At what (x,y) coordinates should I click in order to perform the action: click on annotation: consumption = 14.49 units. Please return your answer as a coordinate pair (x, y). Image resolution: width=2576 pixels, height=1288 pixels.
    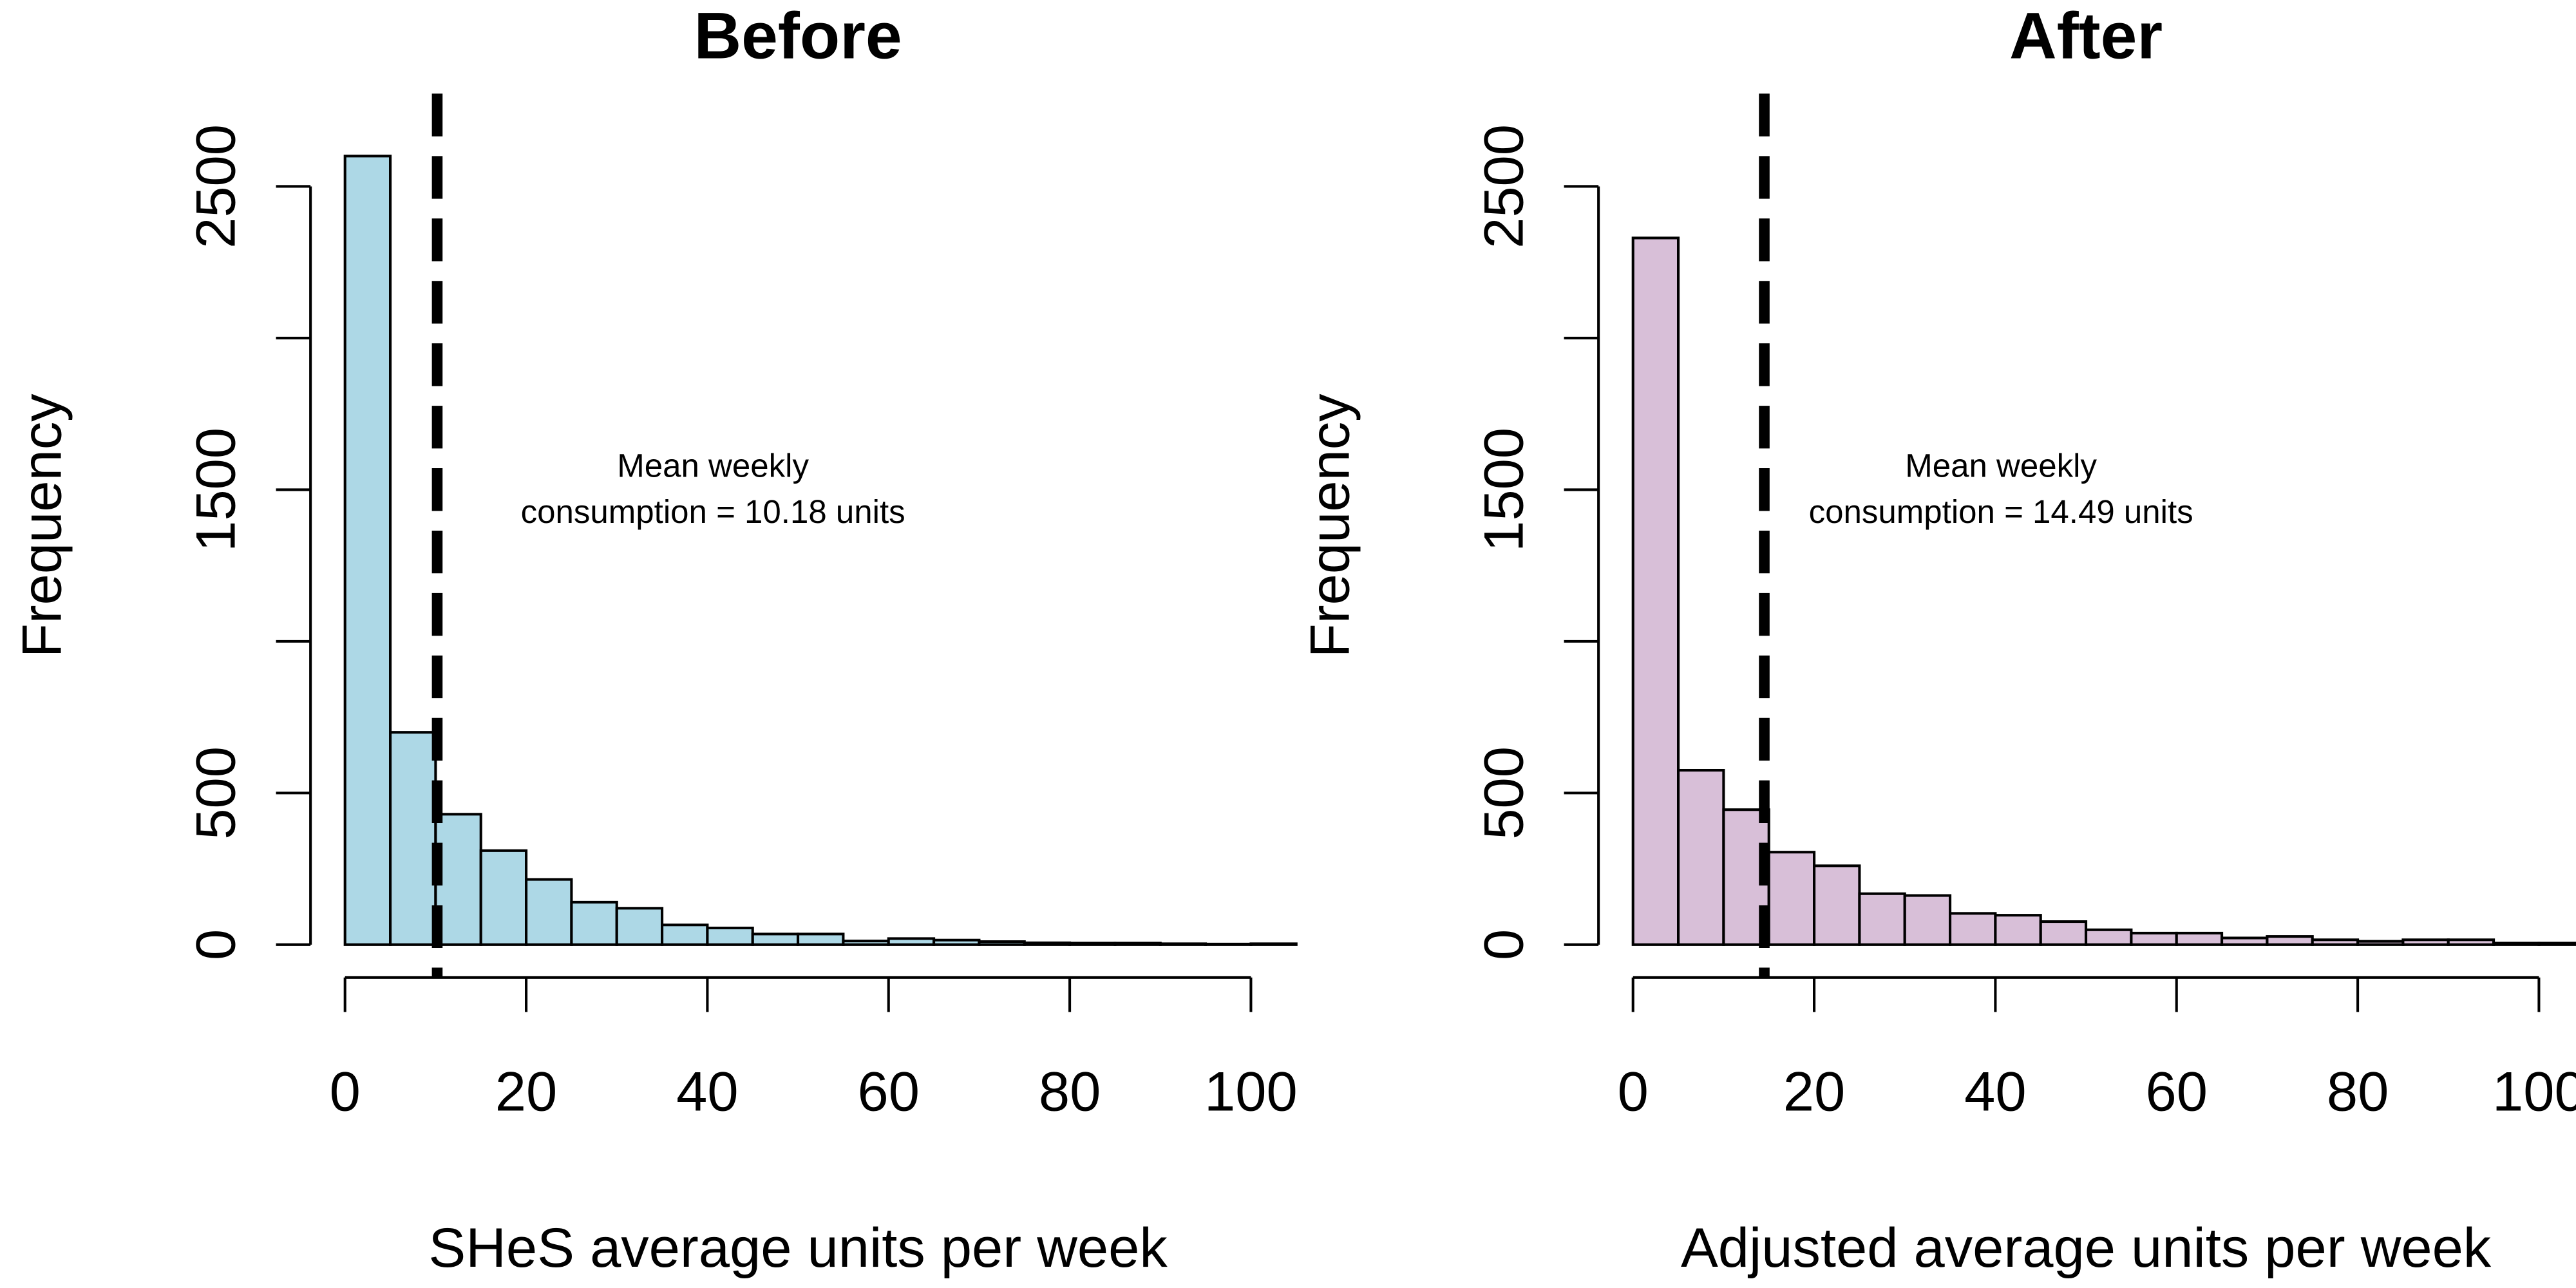
    Looking at the image, I should click on (2001, 512).